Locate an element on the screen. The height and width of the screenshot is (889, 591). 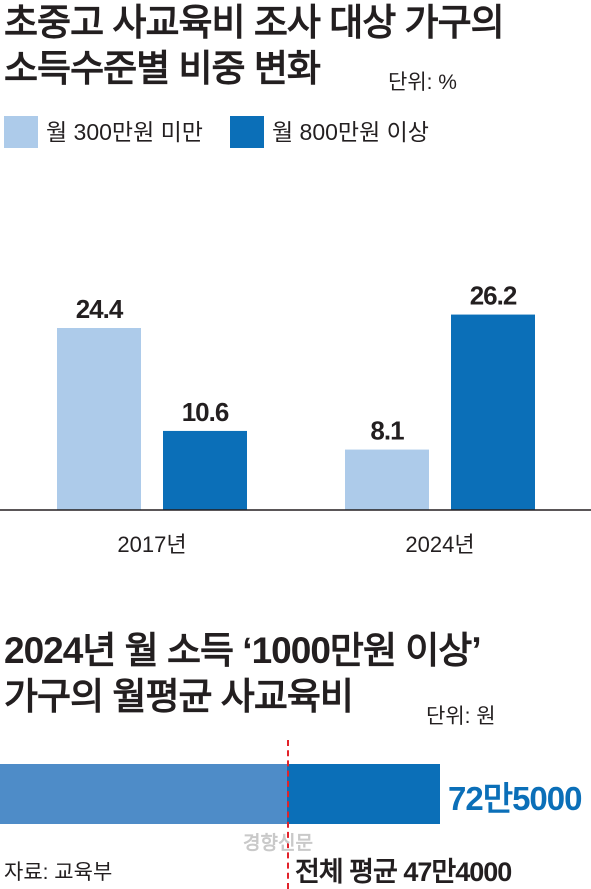
data-label-2017-series-1: 24.4 is located at coordinates (100, 309).